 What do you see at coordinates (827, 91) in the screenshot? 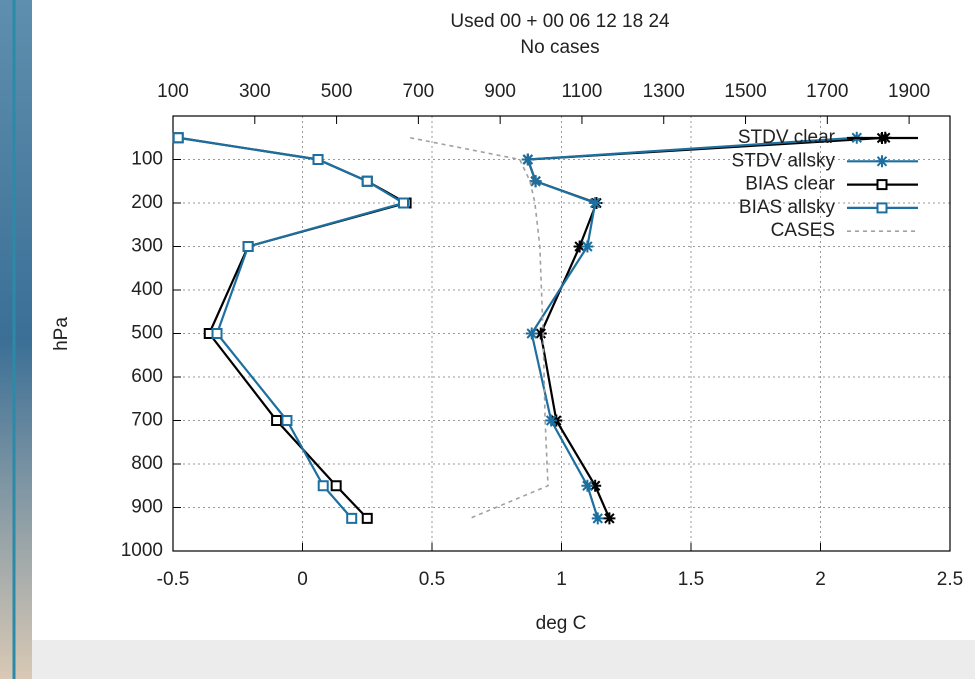
I see `x2-tick-label: 1700` at bounding box center [827, 91].